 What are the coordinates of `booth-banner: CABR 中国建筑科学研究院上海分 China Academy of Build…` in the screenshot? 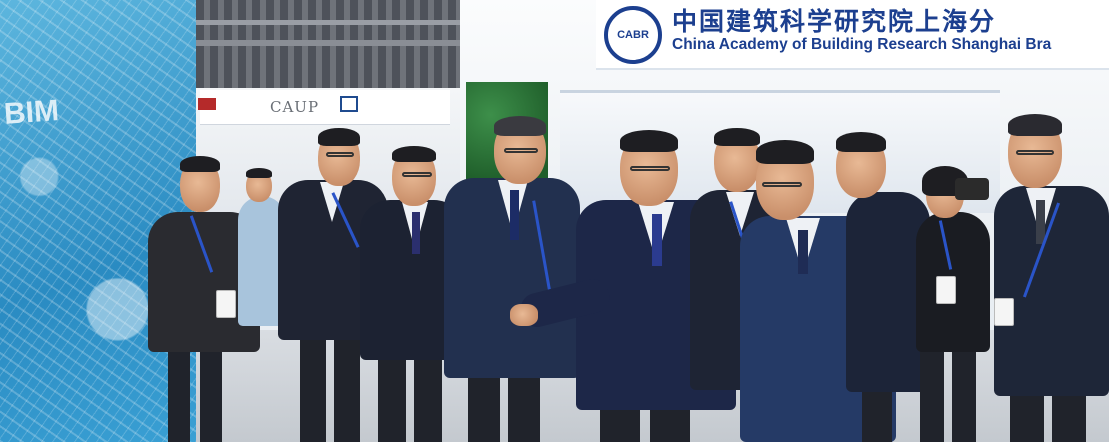 It's located at (852, 35).